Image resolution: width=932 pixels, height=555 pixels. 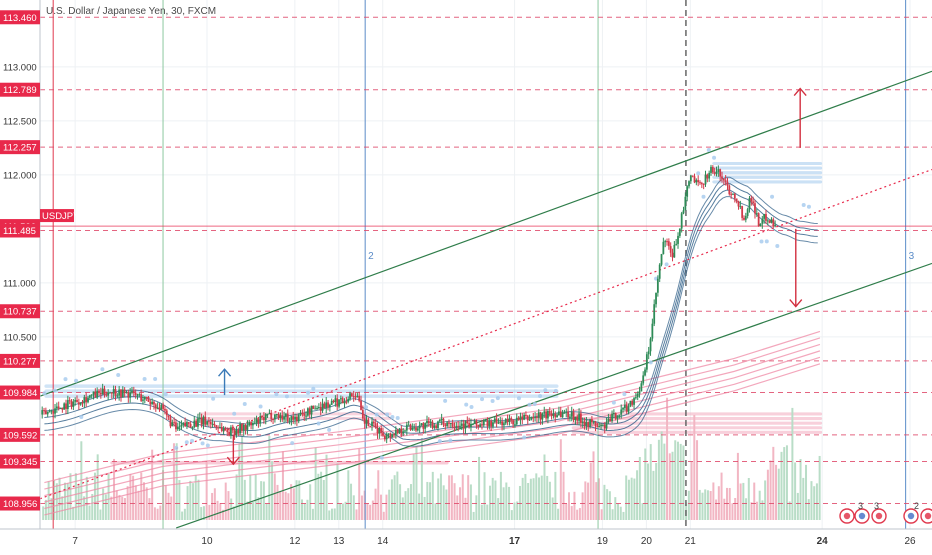 I want to click on time-tick-label: 7, so click(x=75, y=541).